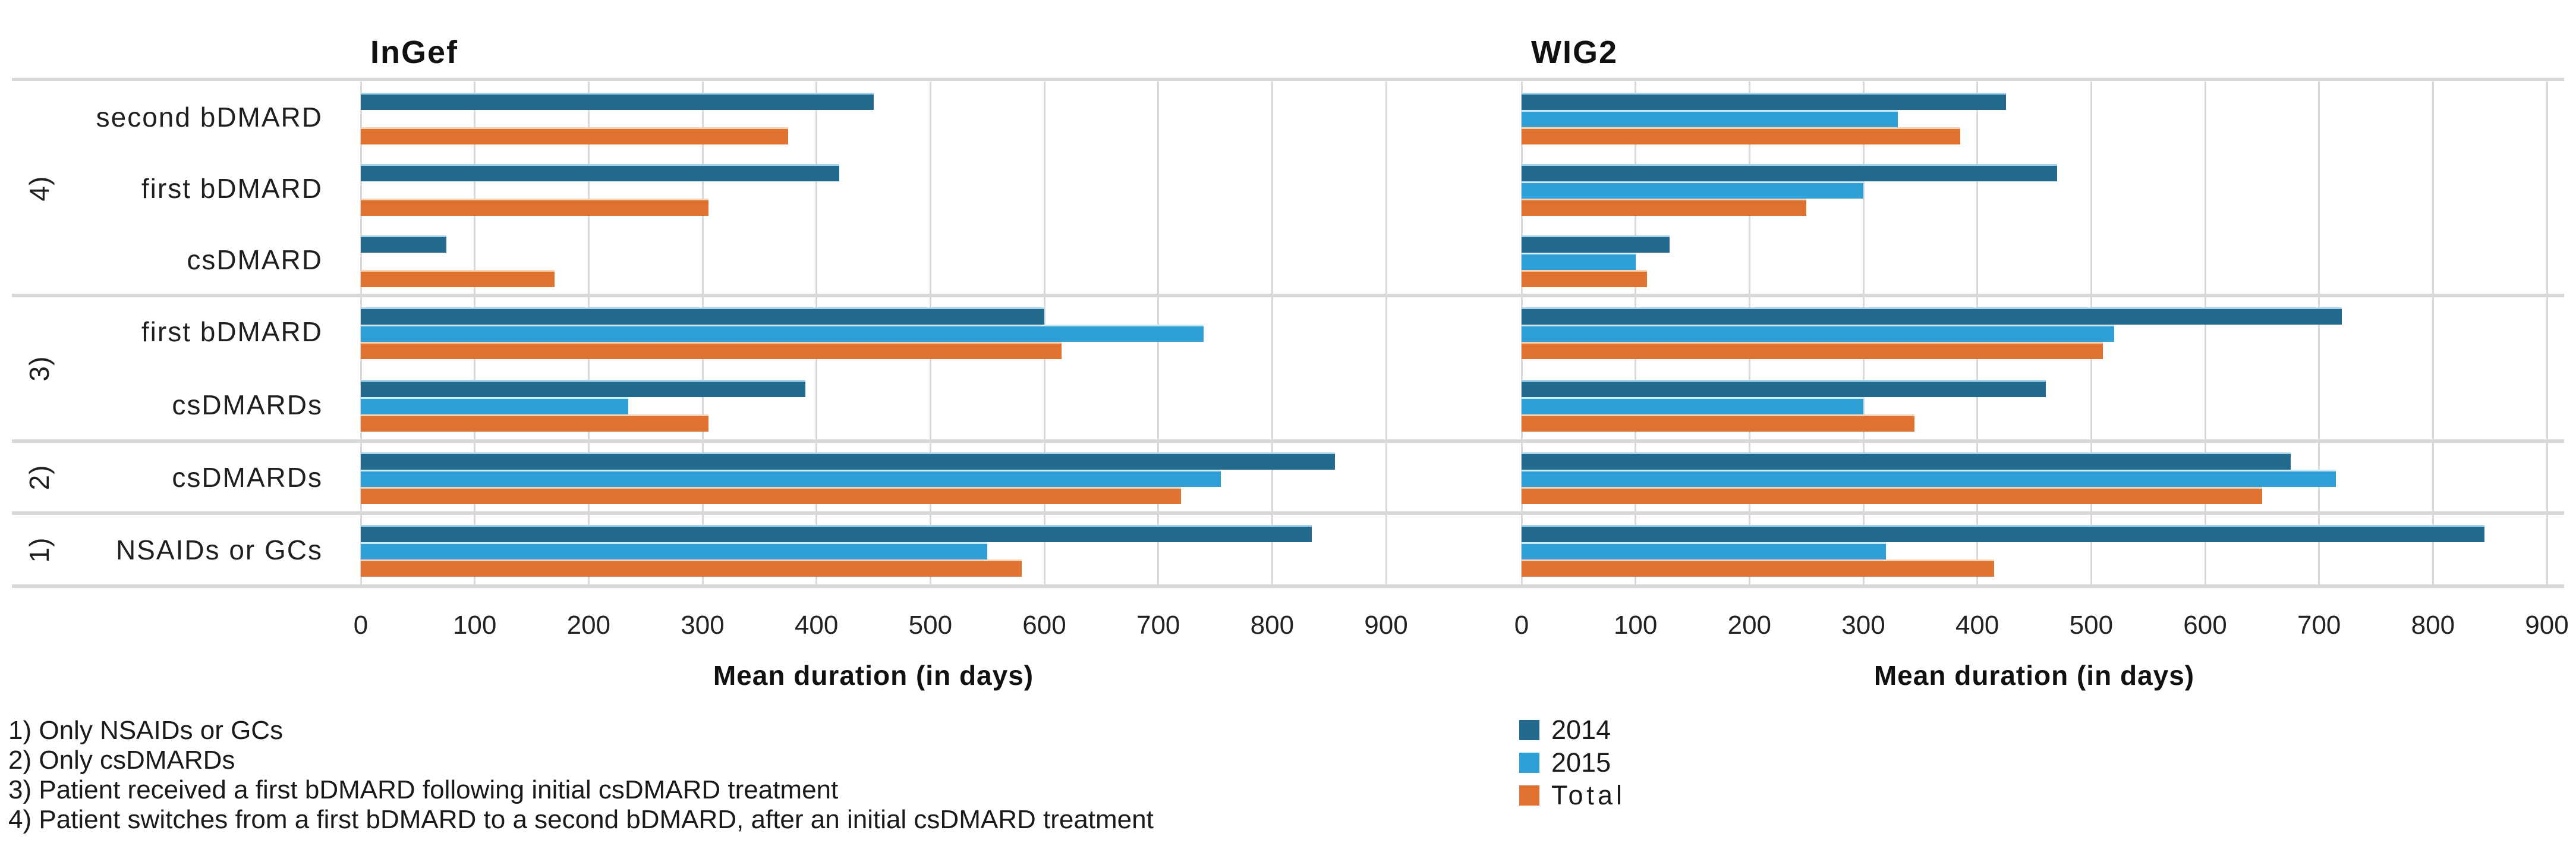 The width and height of the screenshot is (2576, 846). I want to click on legend-label: 2015, so click(1581, 762).